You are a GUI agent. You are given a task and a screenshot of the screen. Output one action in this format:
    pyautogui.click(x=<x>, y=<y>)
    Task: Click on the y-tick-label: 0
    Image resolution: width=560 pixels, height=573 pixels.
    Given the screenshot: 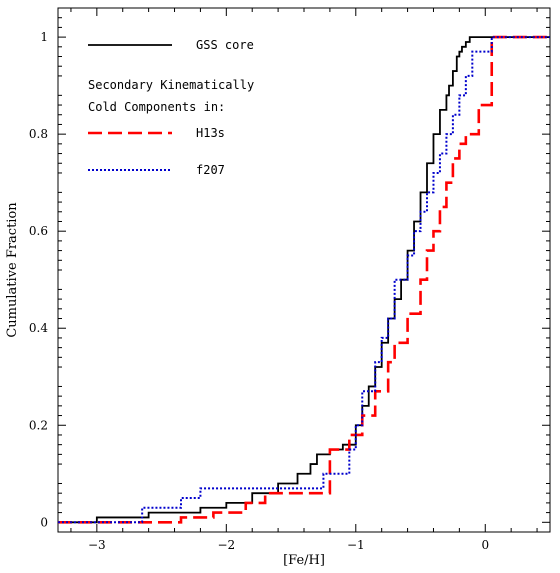 What is the action you would take?
    pyautogui.click(x=44, y=522)
    